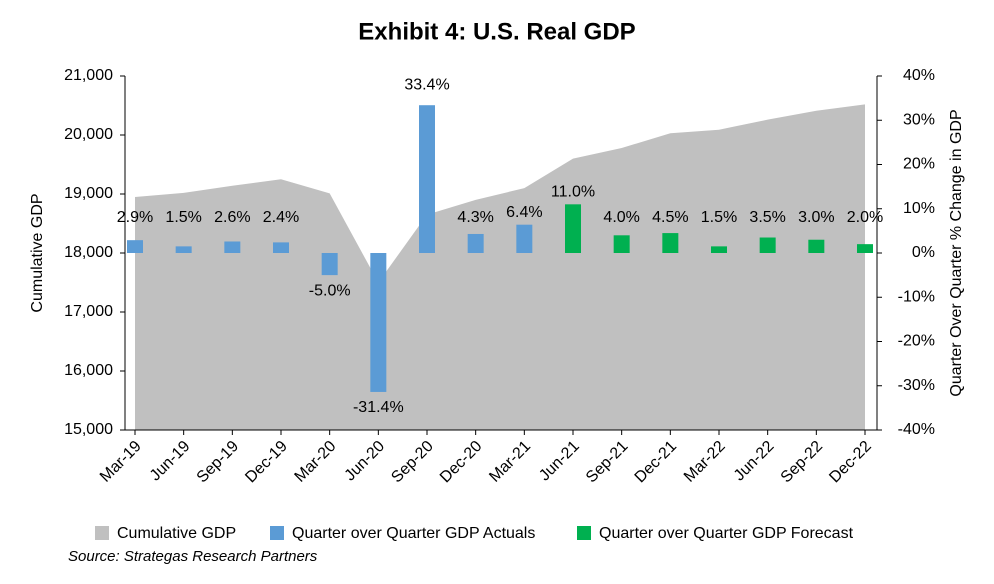 This screenshot has width=994, height=584. Describe the element at coordinates (754, 461) in the screenshot. I see `x-tick-label: Jun-22` at that location.